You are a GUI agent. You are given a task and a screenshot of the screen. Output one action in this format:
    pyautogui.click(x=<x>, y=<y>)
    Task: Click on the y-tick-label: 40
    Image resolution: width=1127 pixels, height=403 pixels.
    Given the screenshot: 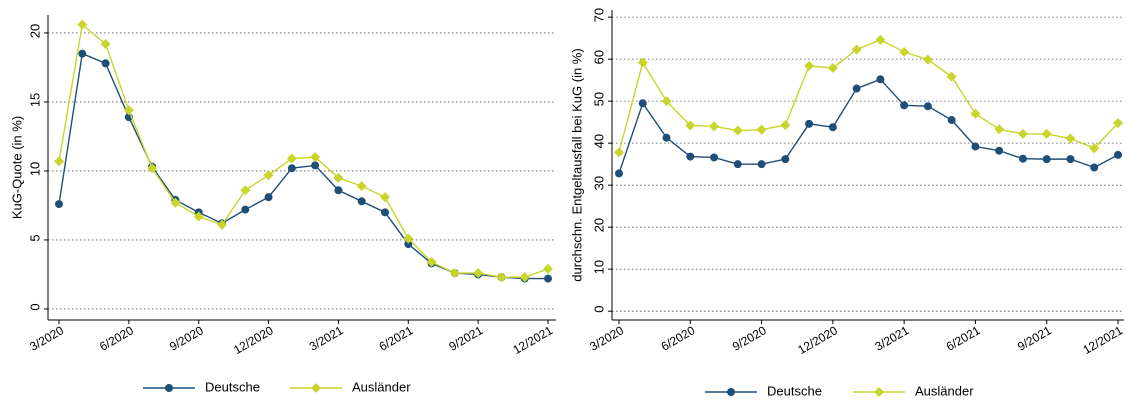 What is the action you would take?
    pyautogui.click(x=598, y=141)
    